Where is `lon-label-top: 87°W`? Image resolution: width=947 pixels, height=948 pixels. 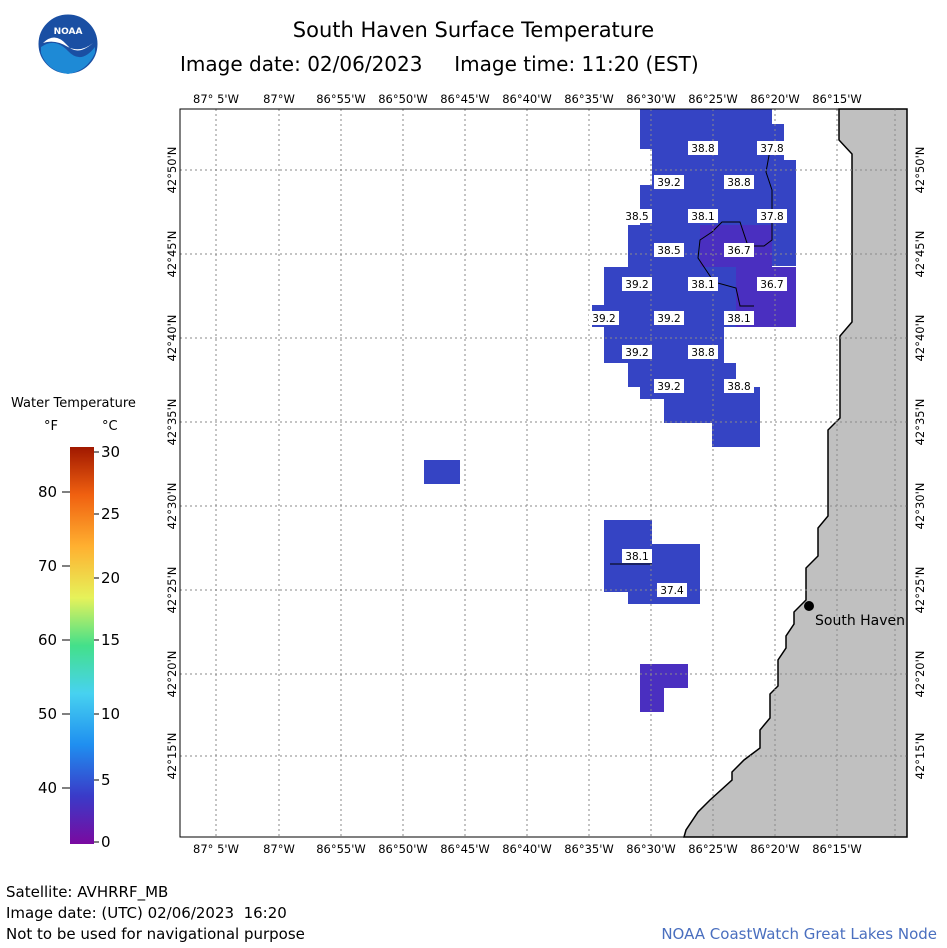
lon-label-top: 87°W is located at coordinates (279, 99).